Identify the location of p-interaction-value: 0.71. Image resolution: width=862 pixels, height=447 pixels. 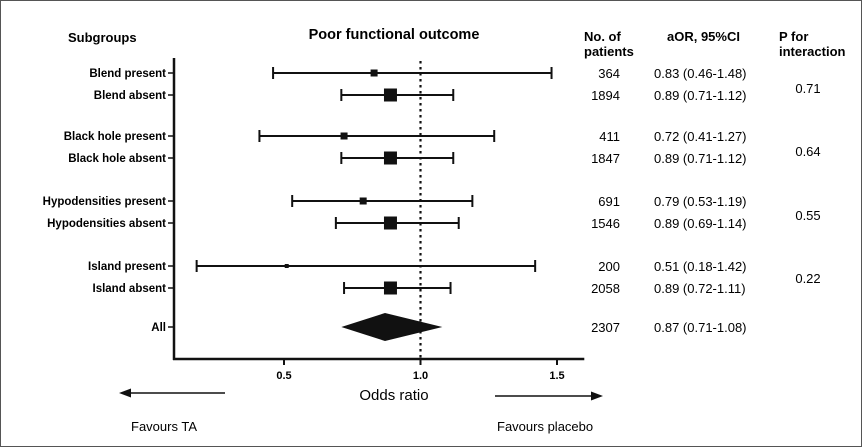
(807, 88).